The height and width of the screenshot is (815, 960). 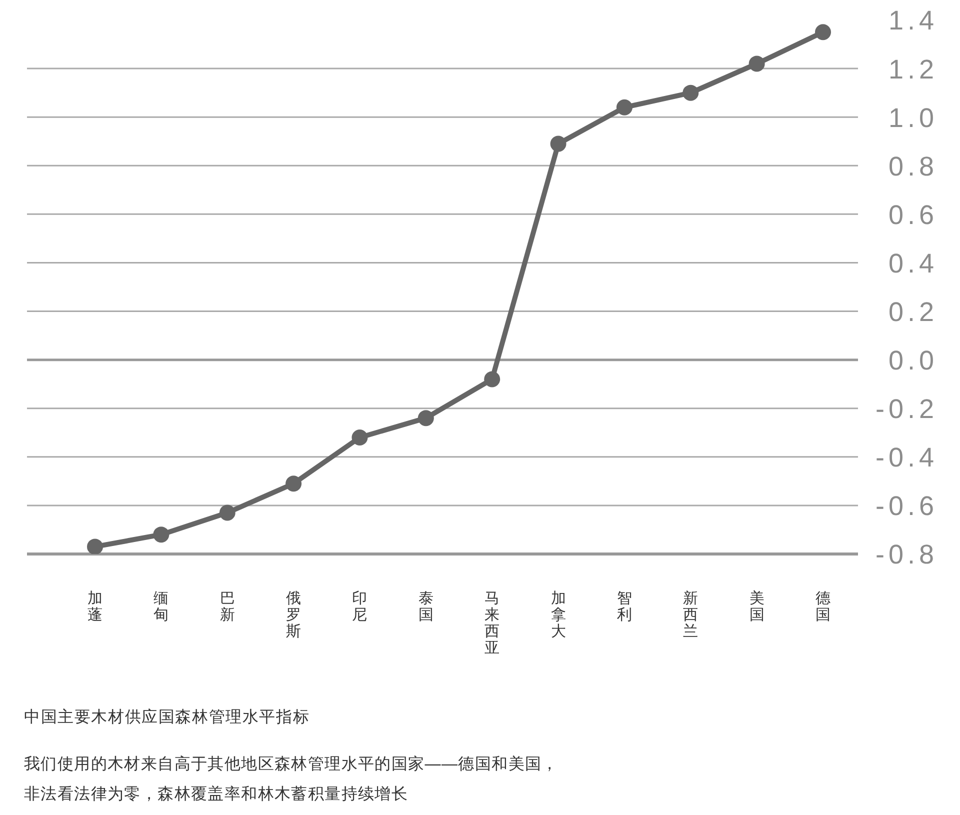 I want to click on x-tick-label: 巴新, so click(x=227, y=607).